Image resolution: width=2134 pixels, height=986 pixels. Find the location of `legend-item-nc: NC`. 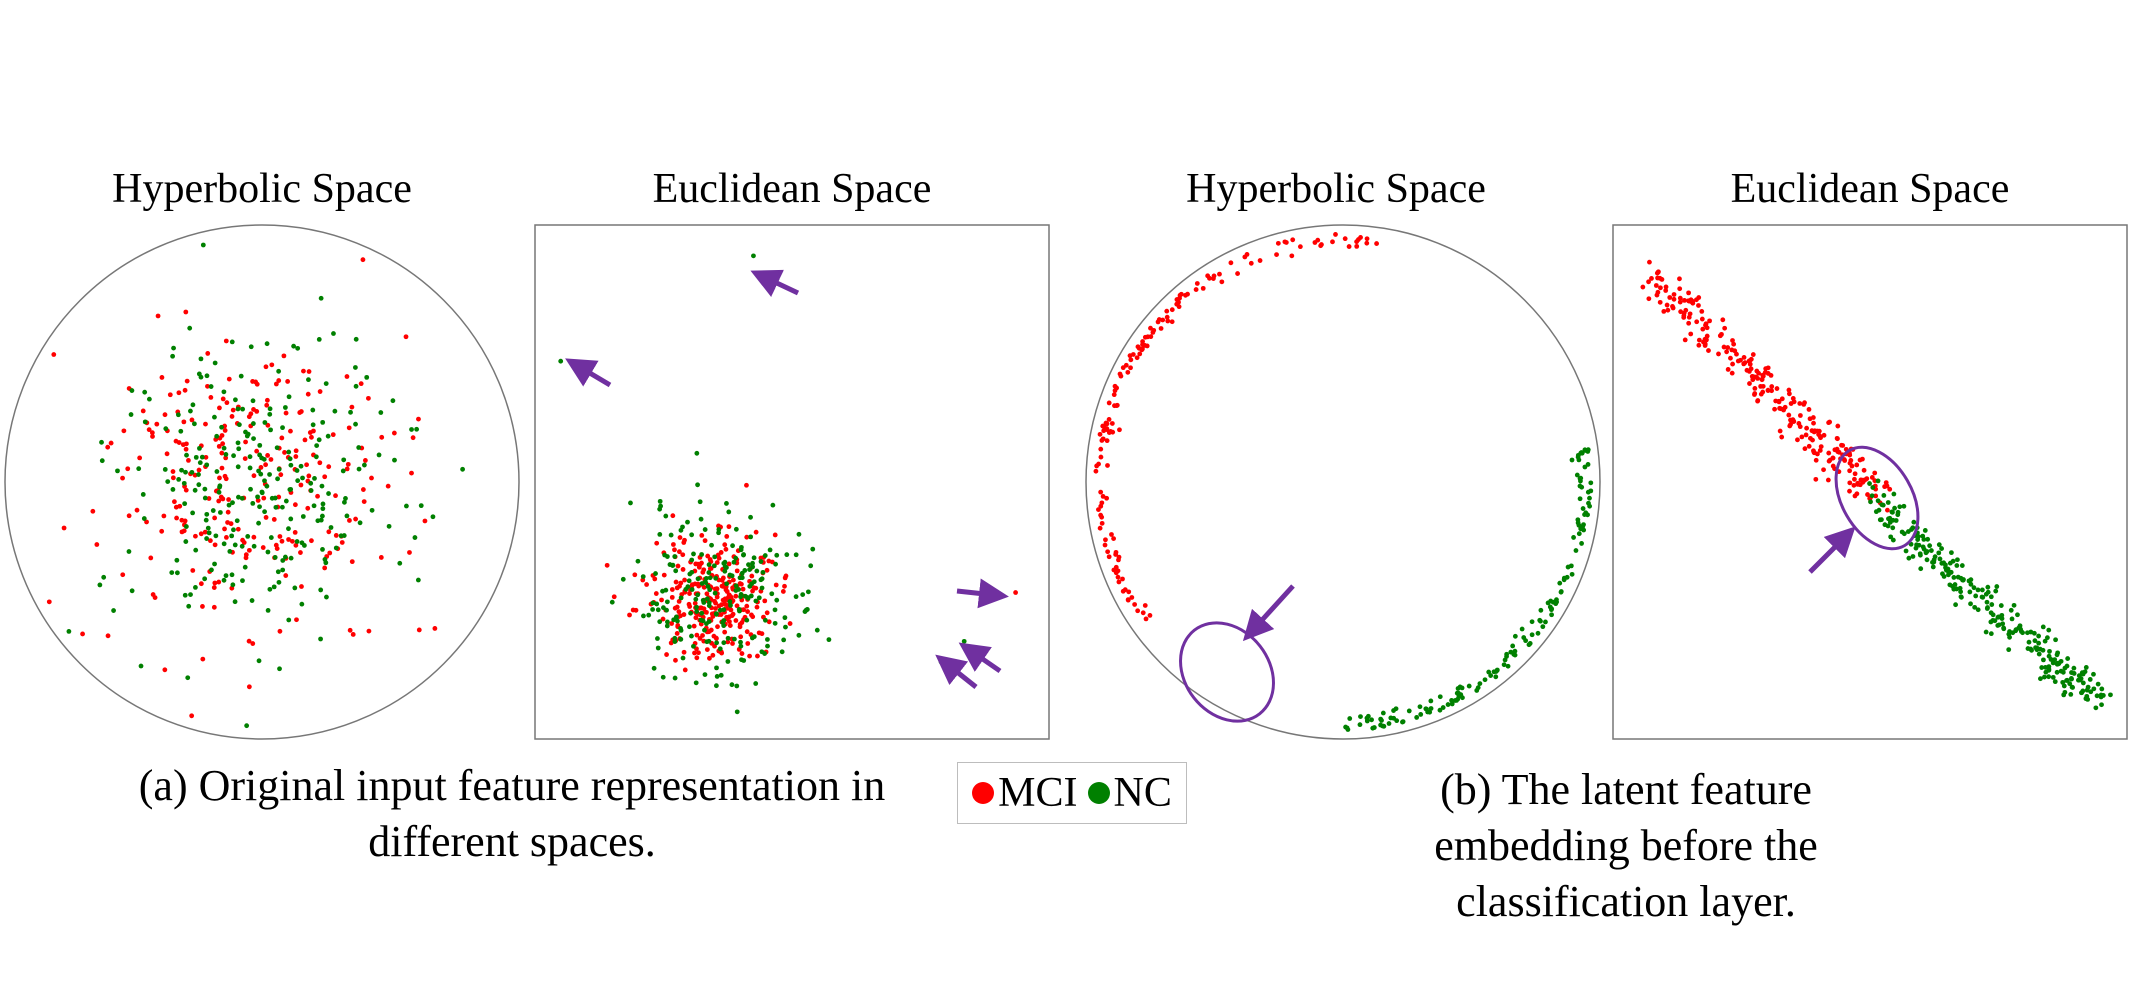

legend-item-nc: NC is located at coordinates (1129, 793).